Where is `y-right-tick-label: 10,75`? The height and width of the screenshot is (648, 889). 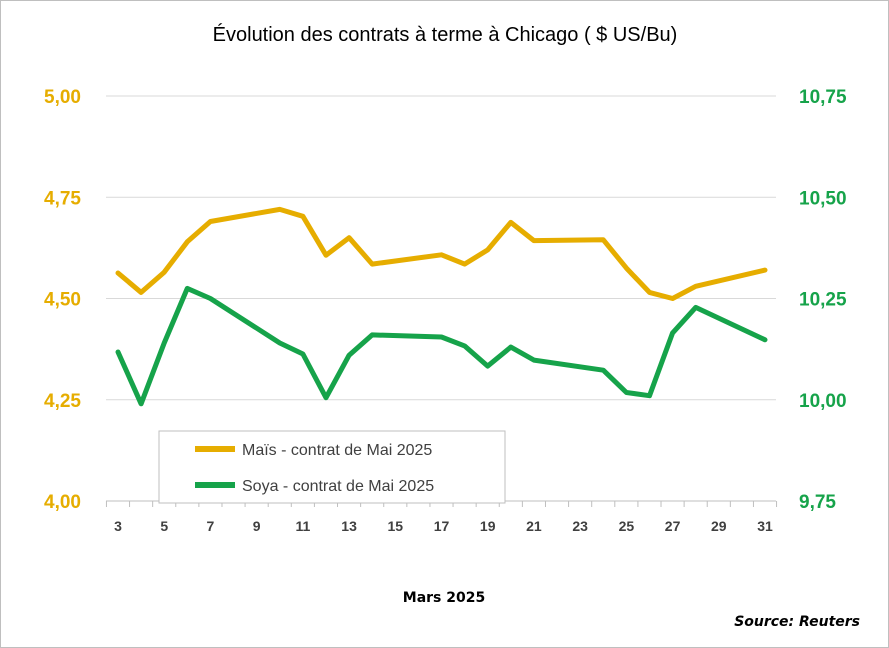
y-right-tick-label: 10,75 is located at coordinates (823, 97).